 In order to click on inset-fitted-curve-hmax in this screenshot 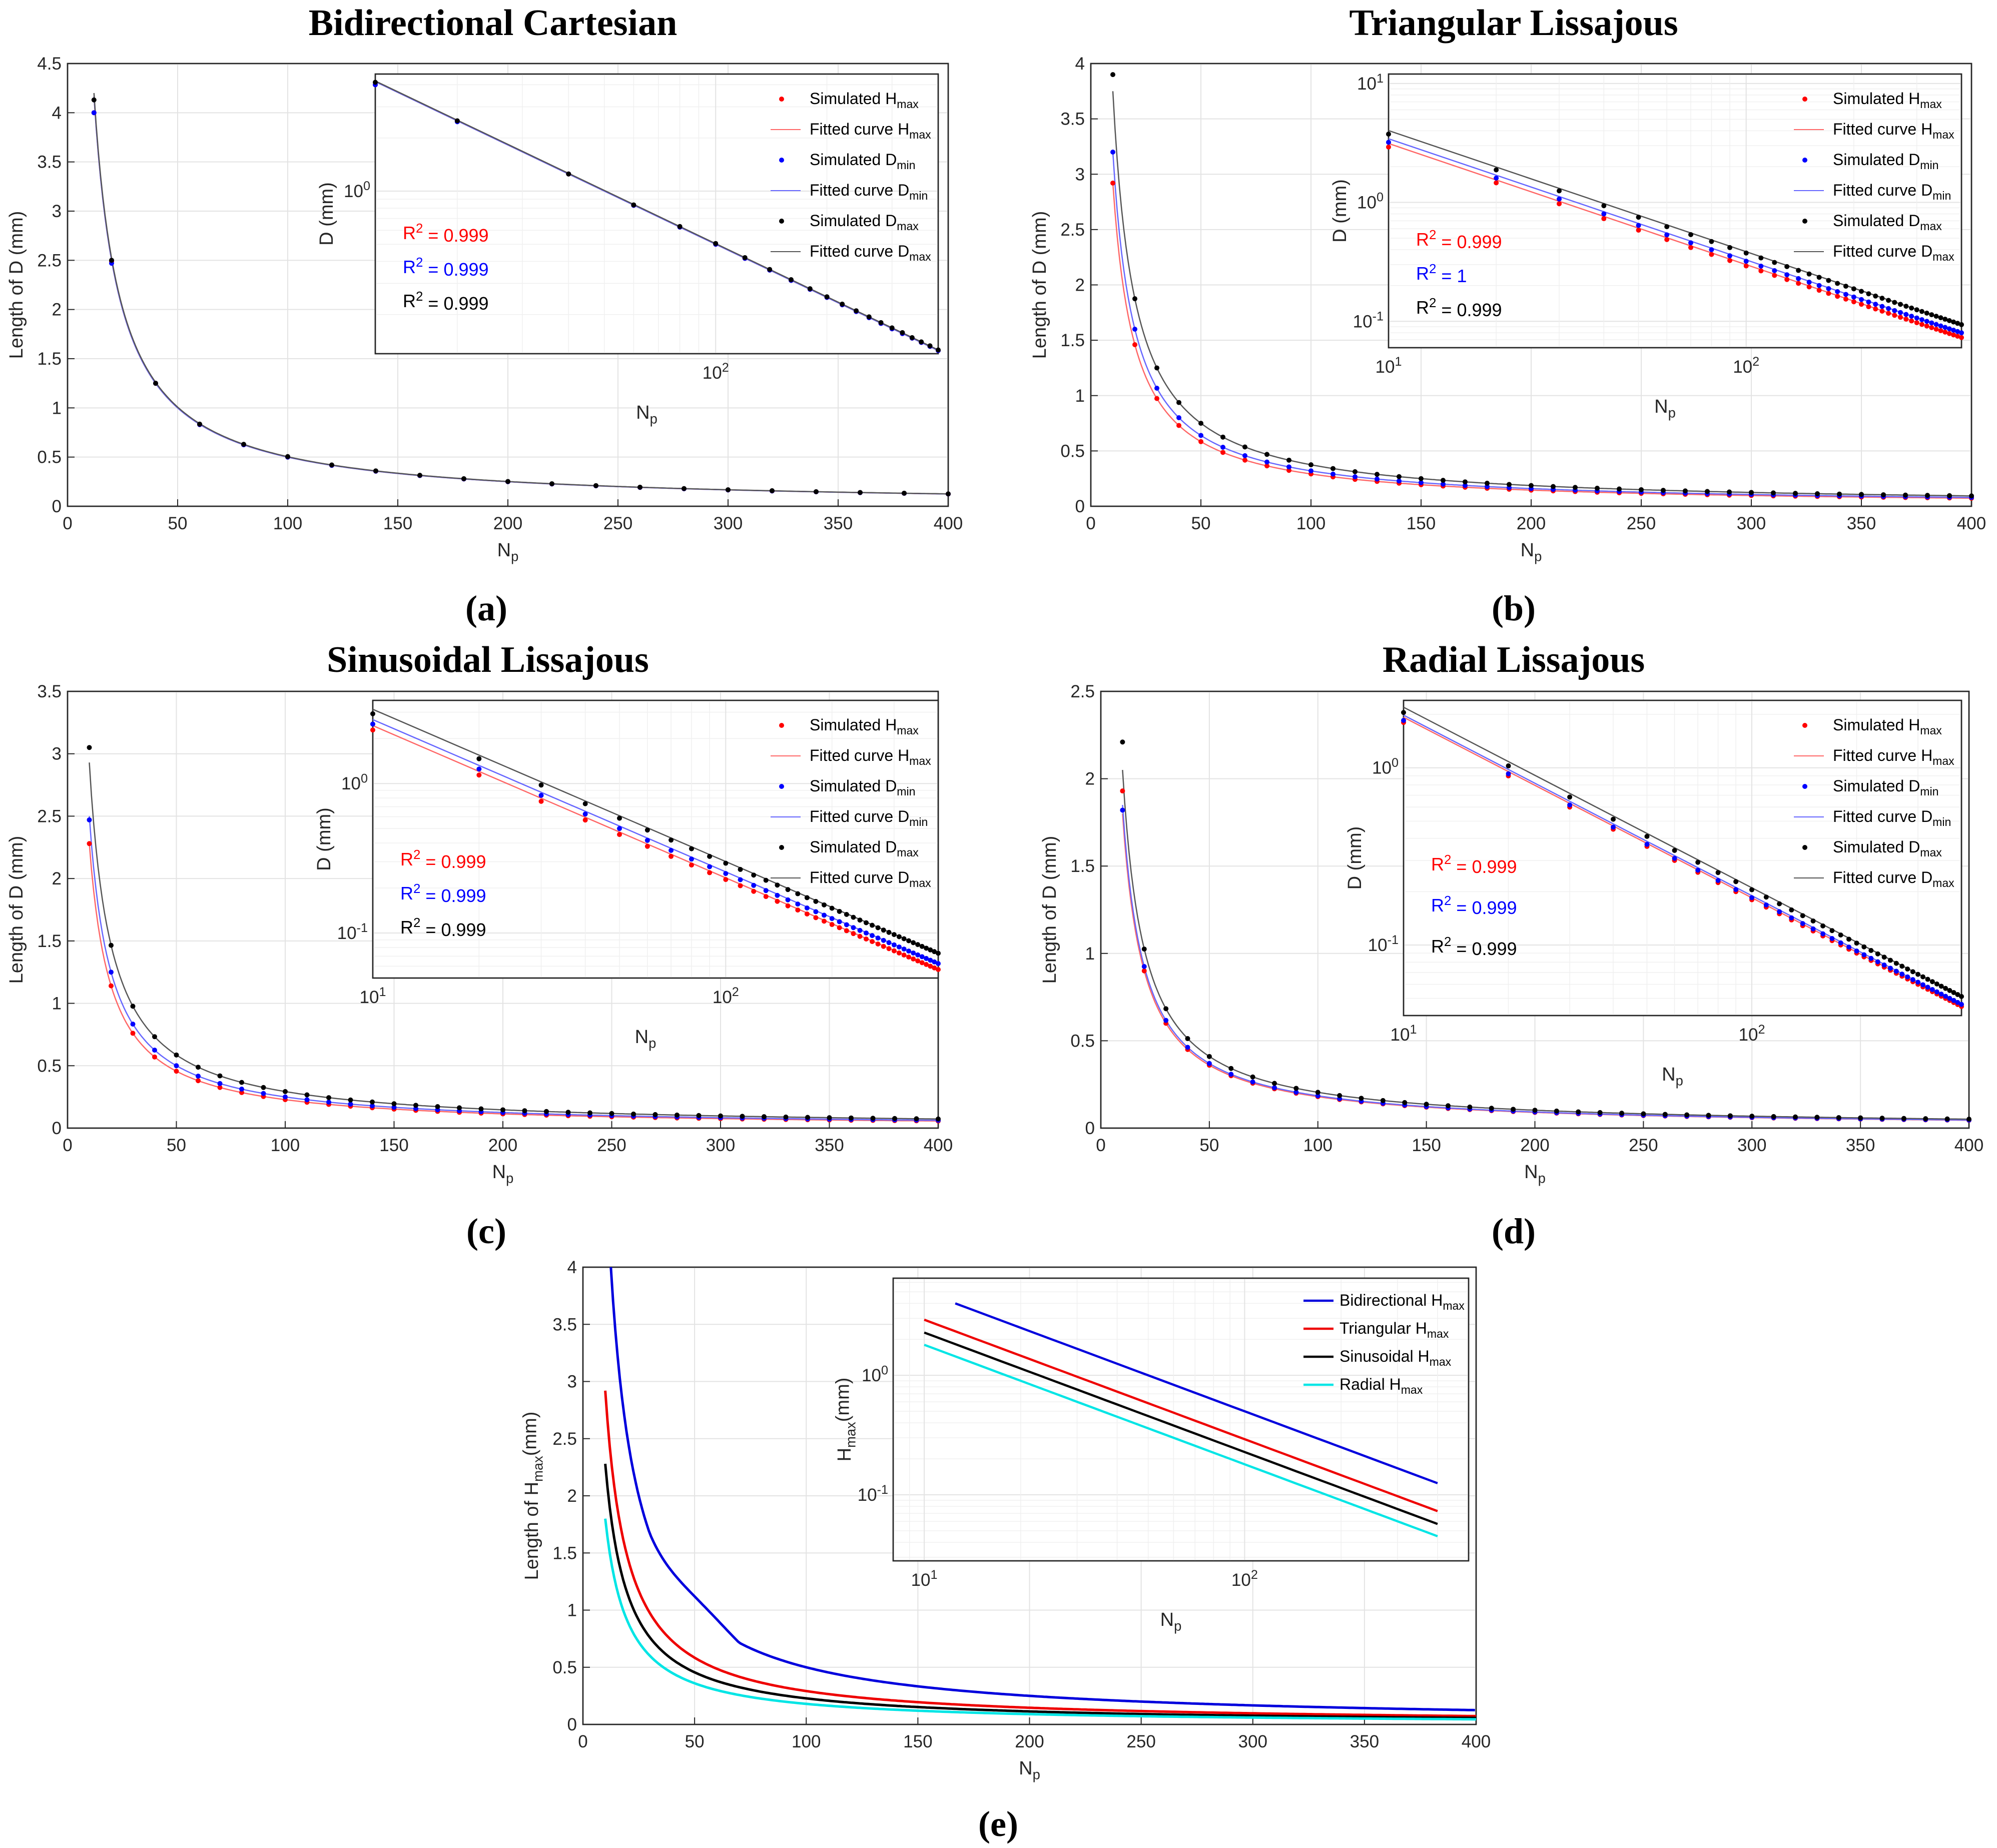, I will do `click(1675, 241)`.